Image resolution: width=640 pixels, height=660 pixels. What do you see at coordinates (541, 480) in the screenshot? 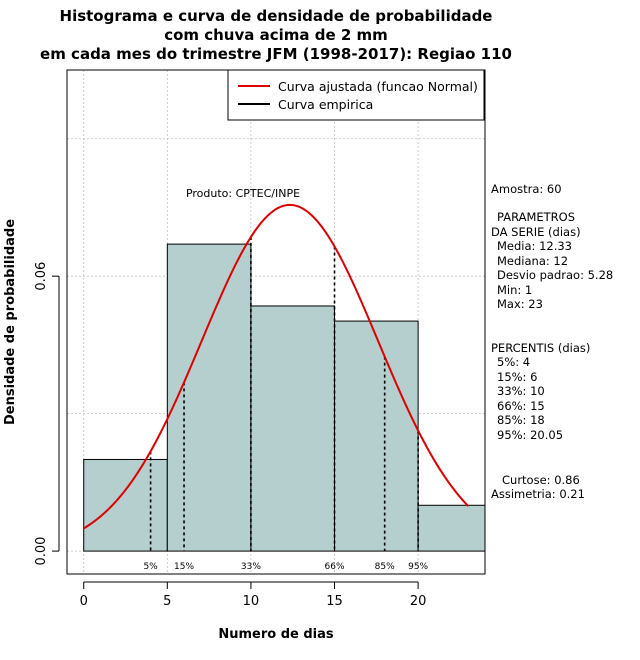
I see `curtose: Curtose: 0.86` at bounding box center [541, 480].